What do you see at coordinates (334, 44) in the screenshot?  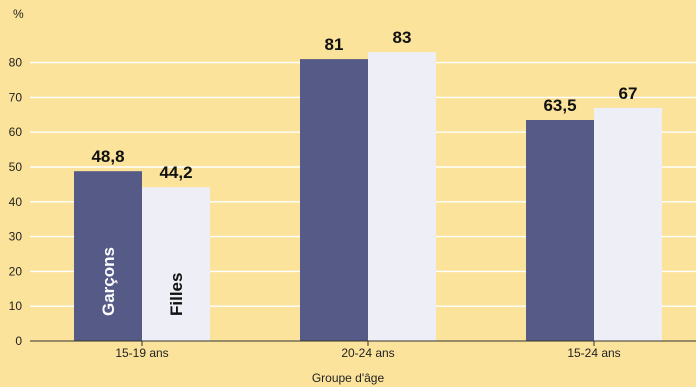 I see `data-label: 81` at bounding box center [334, 44].